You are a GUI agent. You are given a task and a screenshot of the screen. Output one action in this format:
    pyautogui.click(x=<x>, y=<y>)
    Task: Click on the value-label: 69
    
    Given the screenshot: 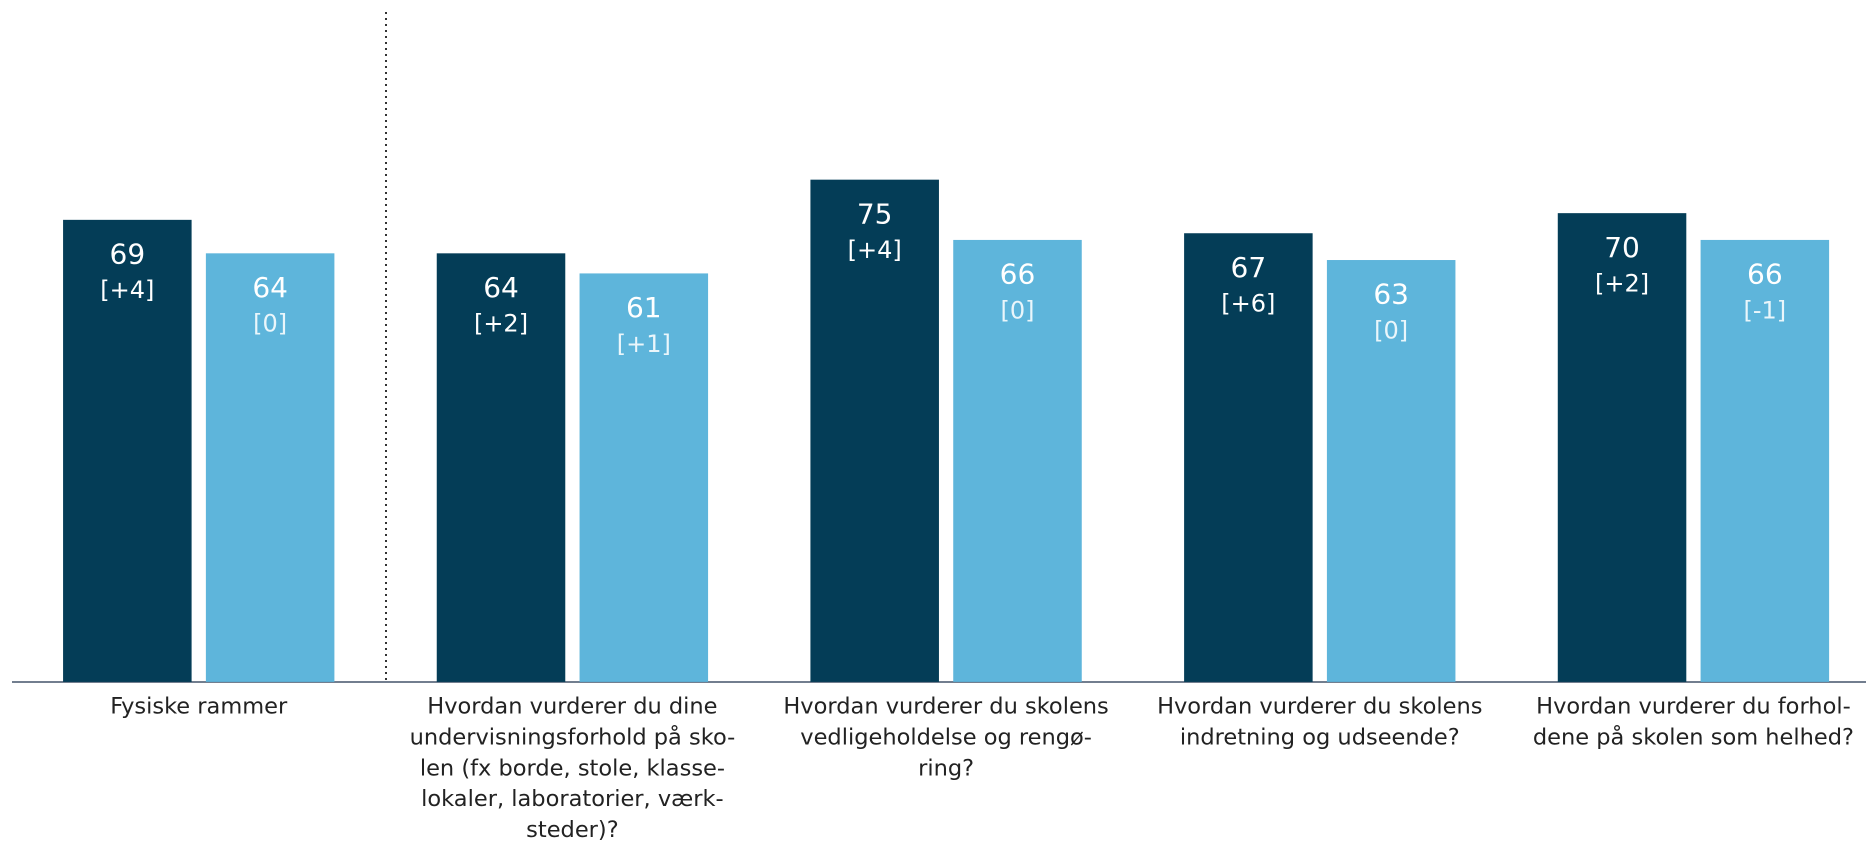 What is the action you would take?
    pyautogui.click(x=128, y=254)
    